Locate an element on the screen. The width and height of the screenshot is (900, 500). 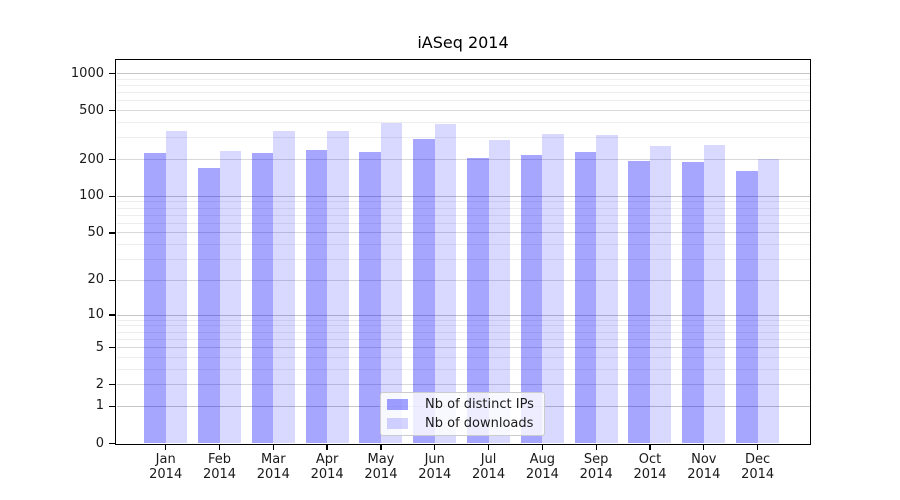
x-tick-label: Feb 2014 is located at coordinates (220, 467).